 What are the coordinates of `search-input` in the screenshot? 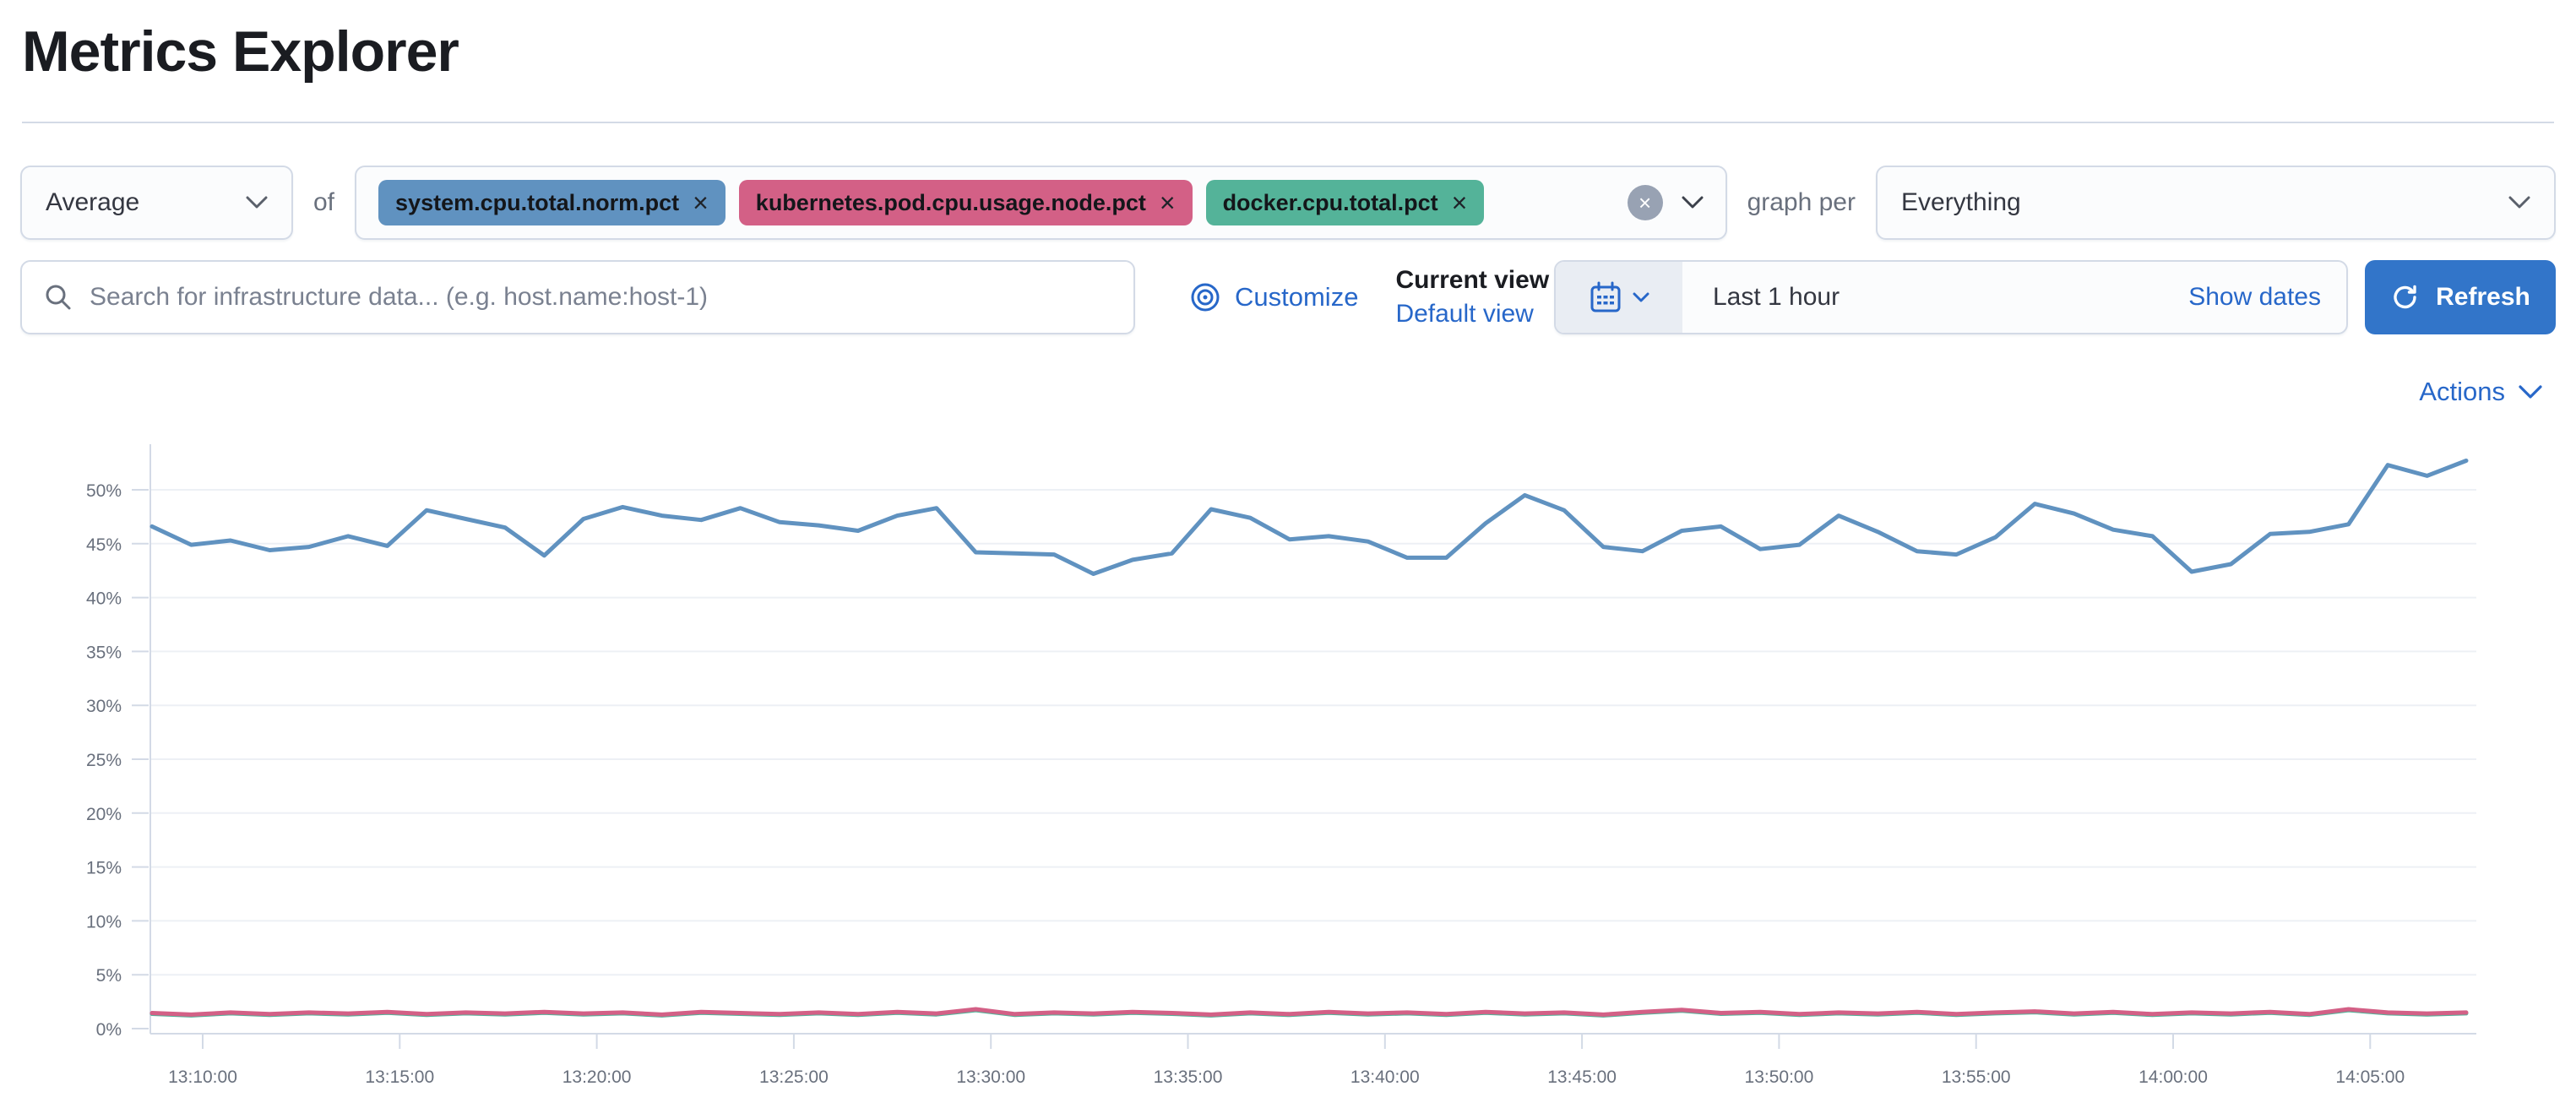 It's located at (600, 297).